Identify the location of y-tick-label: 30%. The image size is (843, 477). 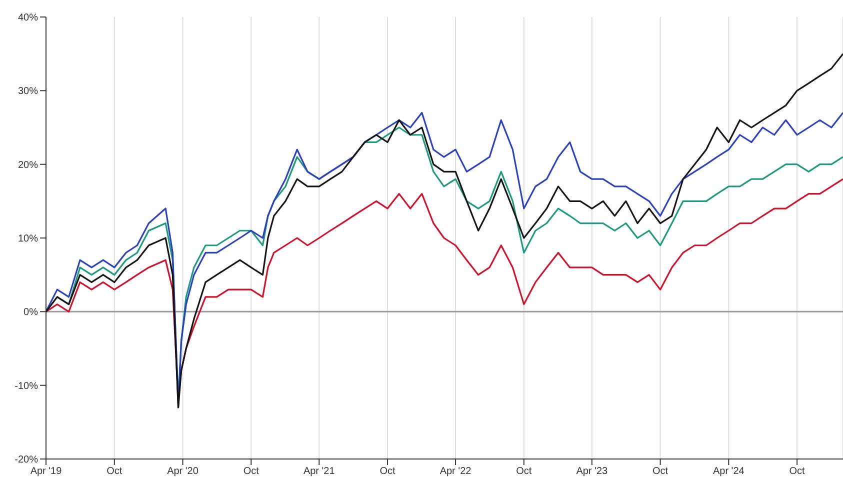
(28, 92).